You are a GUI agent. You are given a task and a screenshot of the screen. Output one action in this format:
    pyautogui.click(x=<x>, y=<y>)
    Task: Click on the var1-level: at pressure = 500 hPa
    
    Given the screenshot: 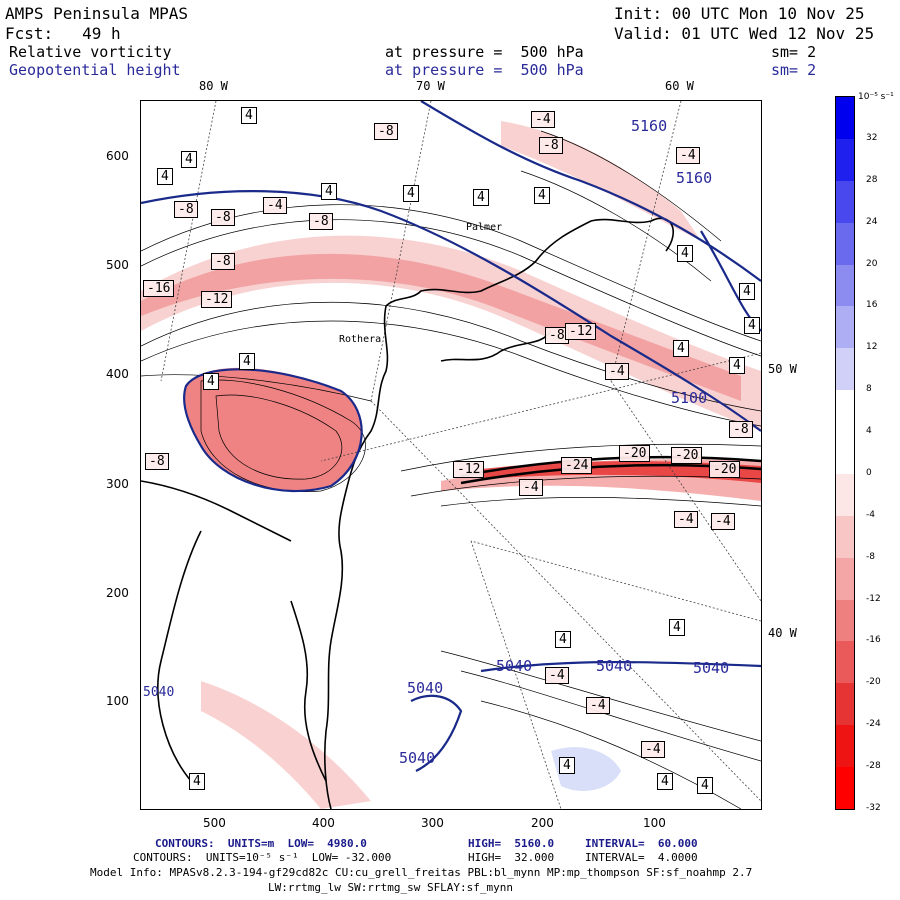 What is the action you would take?
    pyautogui.click(x=484, y=52)
    